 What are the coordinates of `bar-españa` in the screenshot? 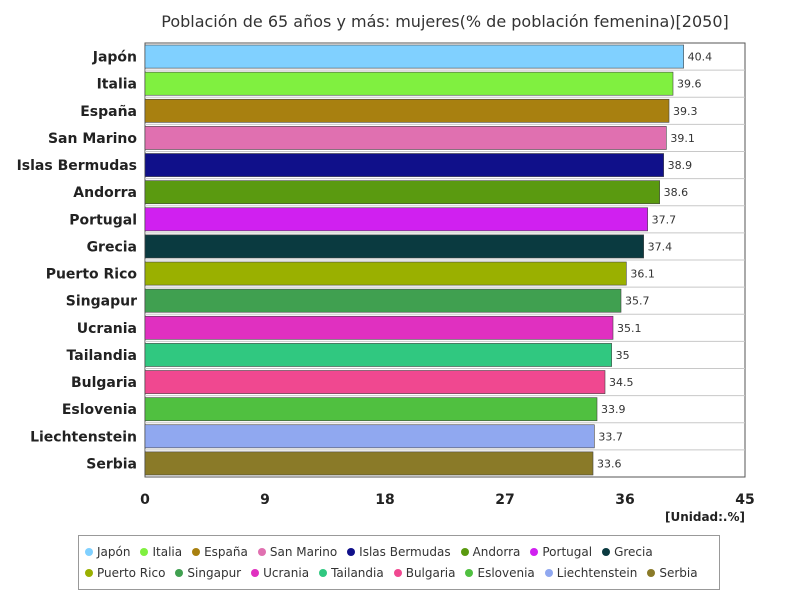 It's located at (407, 110).